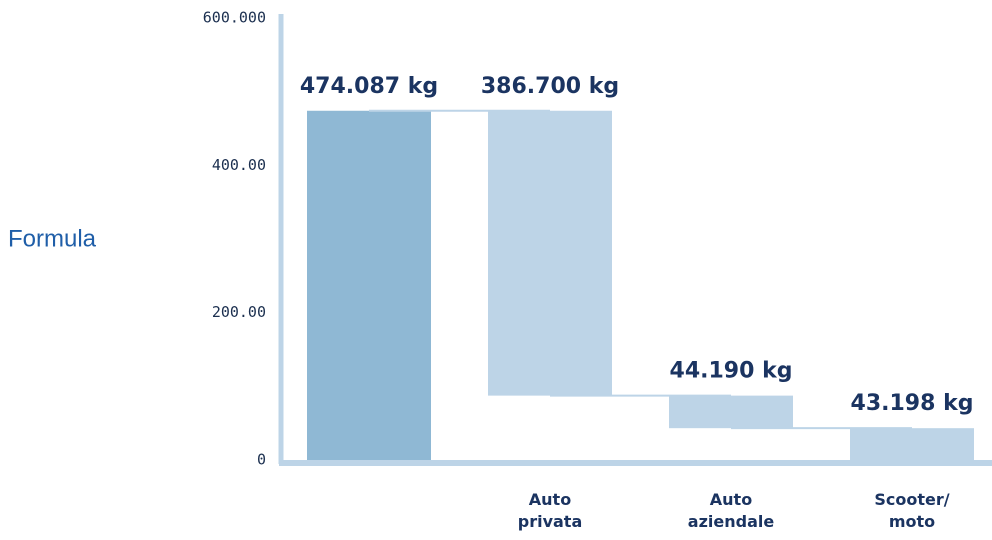 The image size is (992, 540). What do you see at coordinates (550, 510) in the screenshot?
I see `x-tick-label: Auto privata` at bounding box center [550, 510].